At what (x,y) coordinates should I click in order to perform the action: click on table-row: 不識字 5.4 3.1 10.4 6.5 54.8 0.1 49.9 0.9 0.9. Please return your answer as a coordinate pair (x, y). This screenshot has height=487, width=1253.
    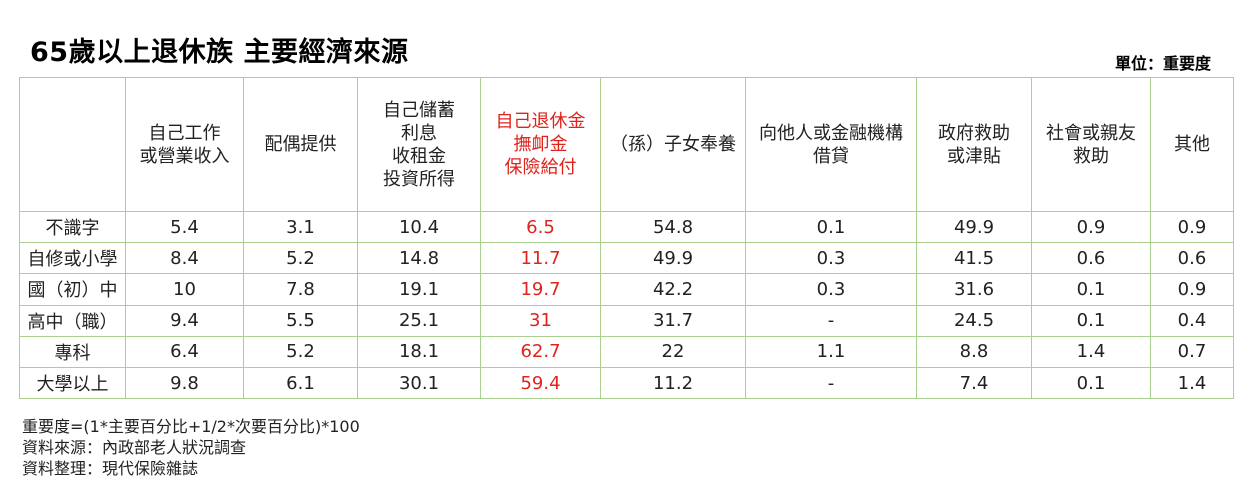
    Looking at the image, I should click on (626, 227).